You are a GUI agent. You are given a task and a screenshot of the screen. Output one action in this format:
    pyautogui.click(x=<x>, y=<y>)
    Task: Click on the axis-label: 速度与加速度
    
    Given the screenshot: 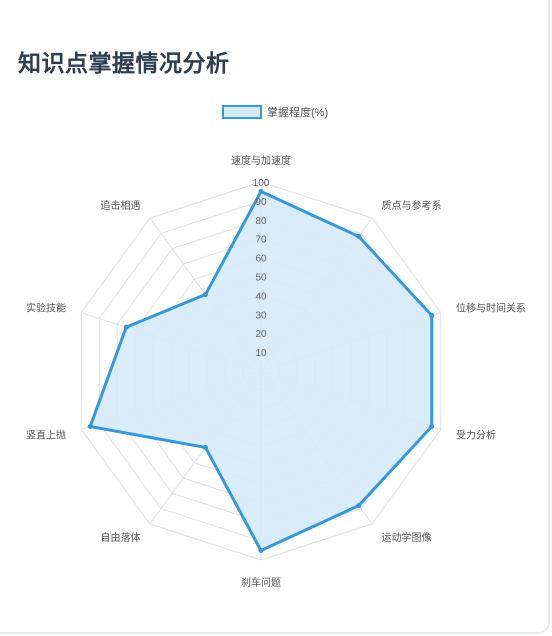 What is the action you would take?
    pyautogui.click(x=261, y=160)
    